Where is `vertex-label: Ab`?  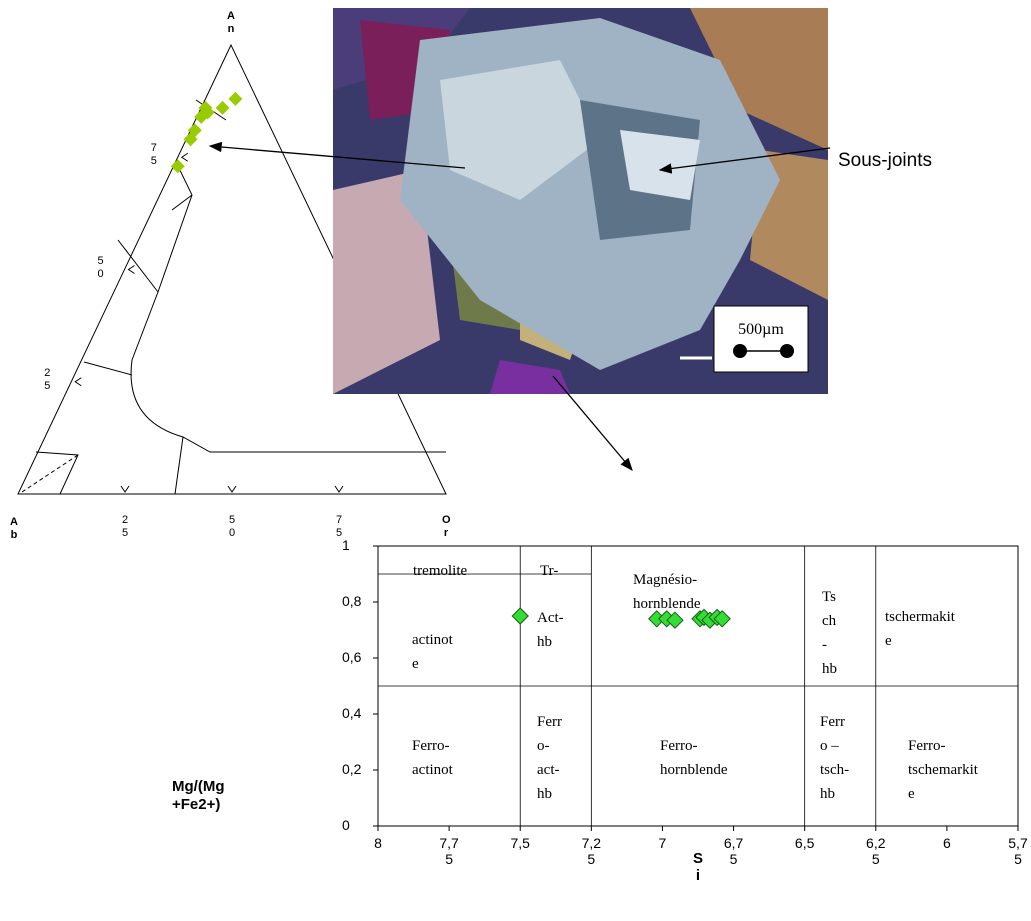 vertex-label: Ab is located at coordinates (14, 528).